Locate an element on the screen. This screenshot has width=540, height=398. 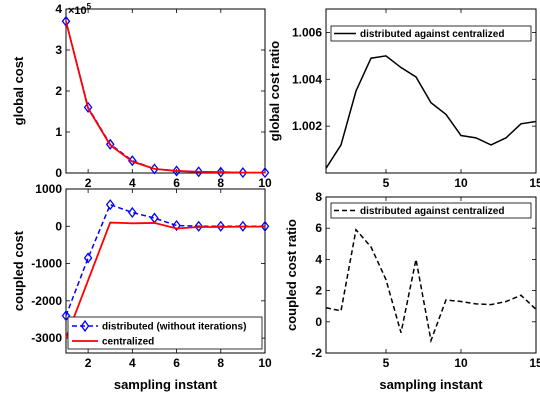
panel2-legend-box is located at coordinates (431, 33).